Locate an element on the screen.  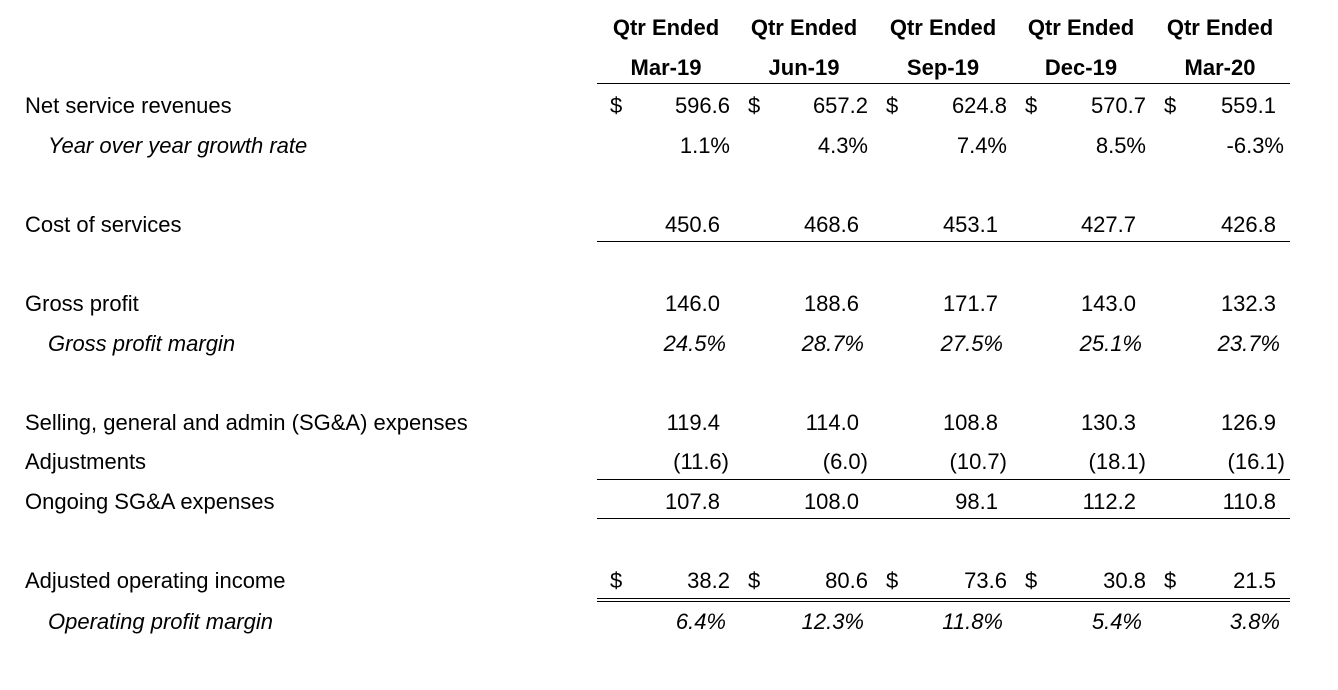
table-cell: 73.6 is located at coordinates (985, 580).